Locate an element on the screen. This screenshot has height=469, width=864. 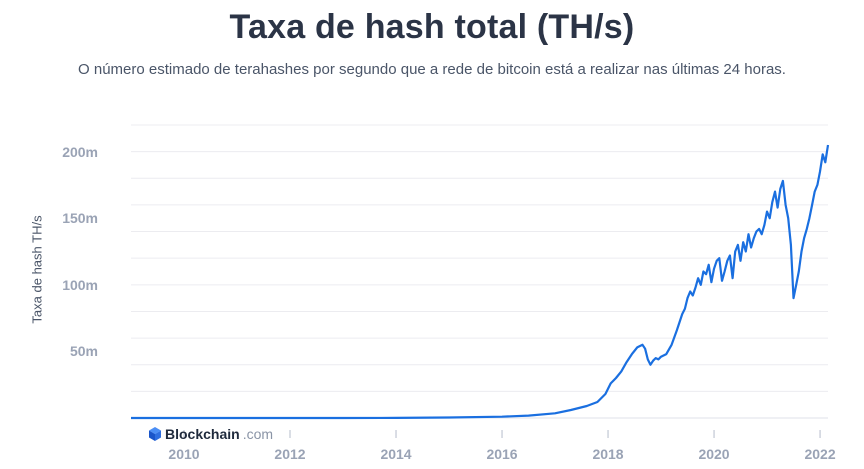
y-tick-label: 50m is located at coordinates (83, 351).